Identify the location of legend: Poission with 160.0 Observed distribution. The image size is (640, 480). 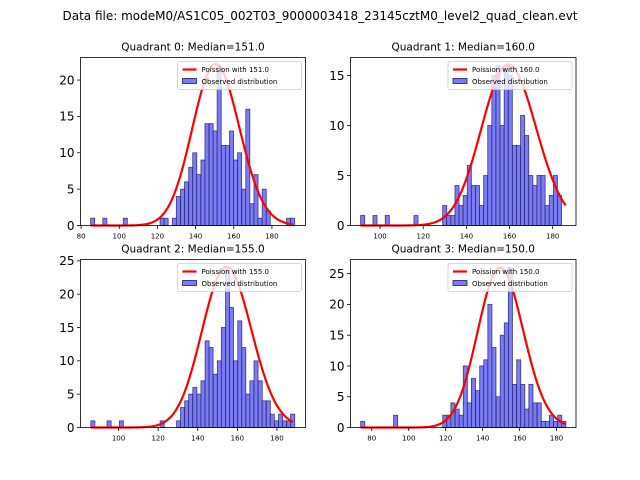
(510, 75).